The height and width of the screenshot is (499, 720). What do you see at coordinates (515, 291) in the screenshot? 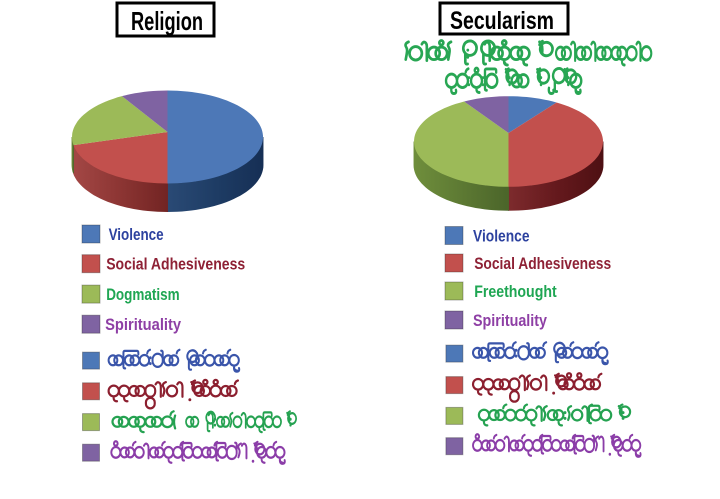
I see `svg-text: Freethought` at bounding box center [515, 291].